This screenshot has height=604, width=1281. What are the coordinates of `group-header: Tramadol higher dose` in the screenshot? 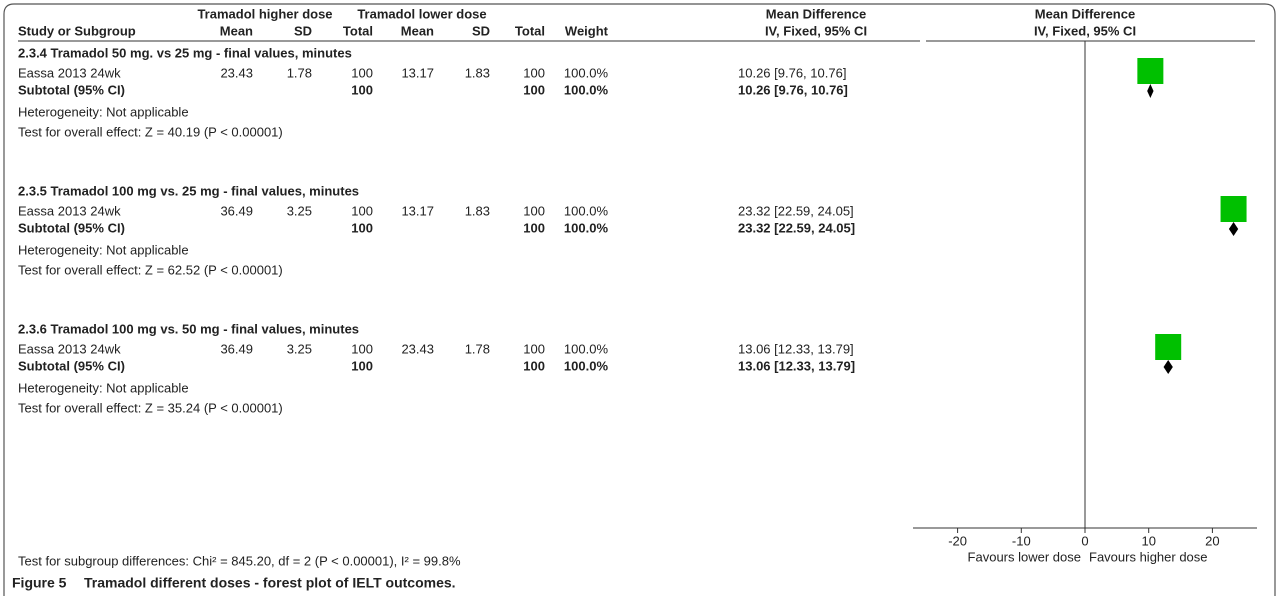 It's located at (264, 13).